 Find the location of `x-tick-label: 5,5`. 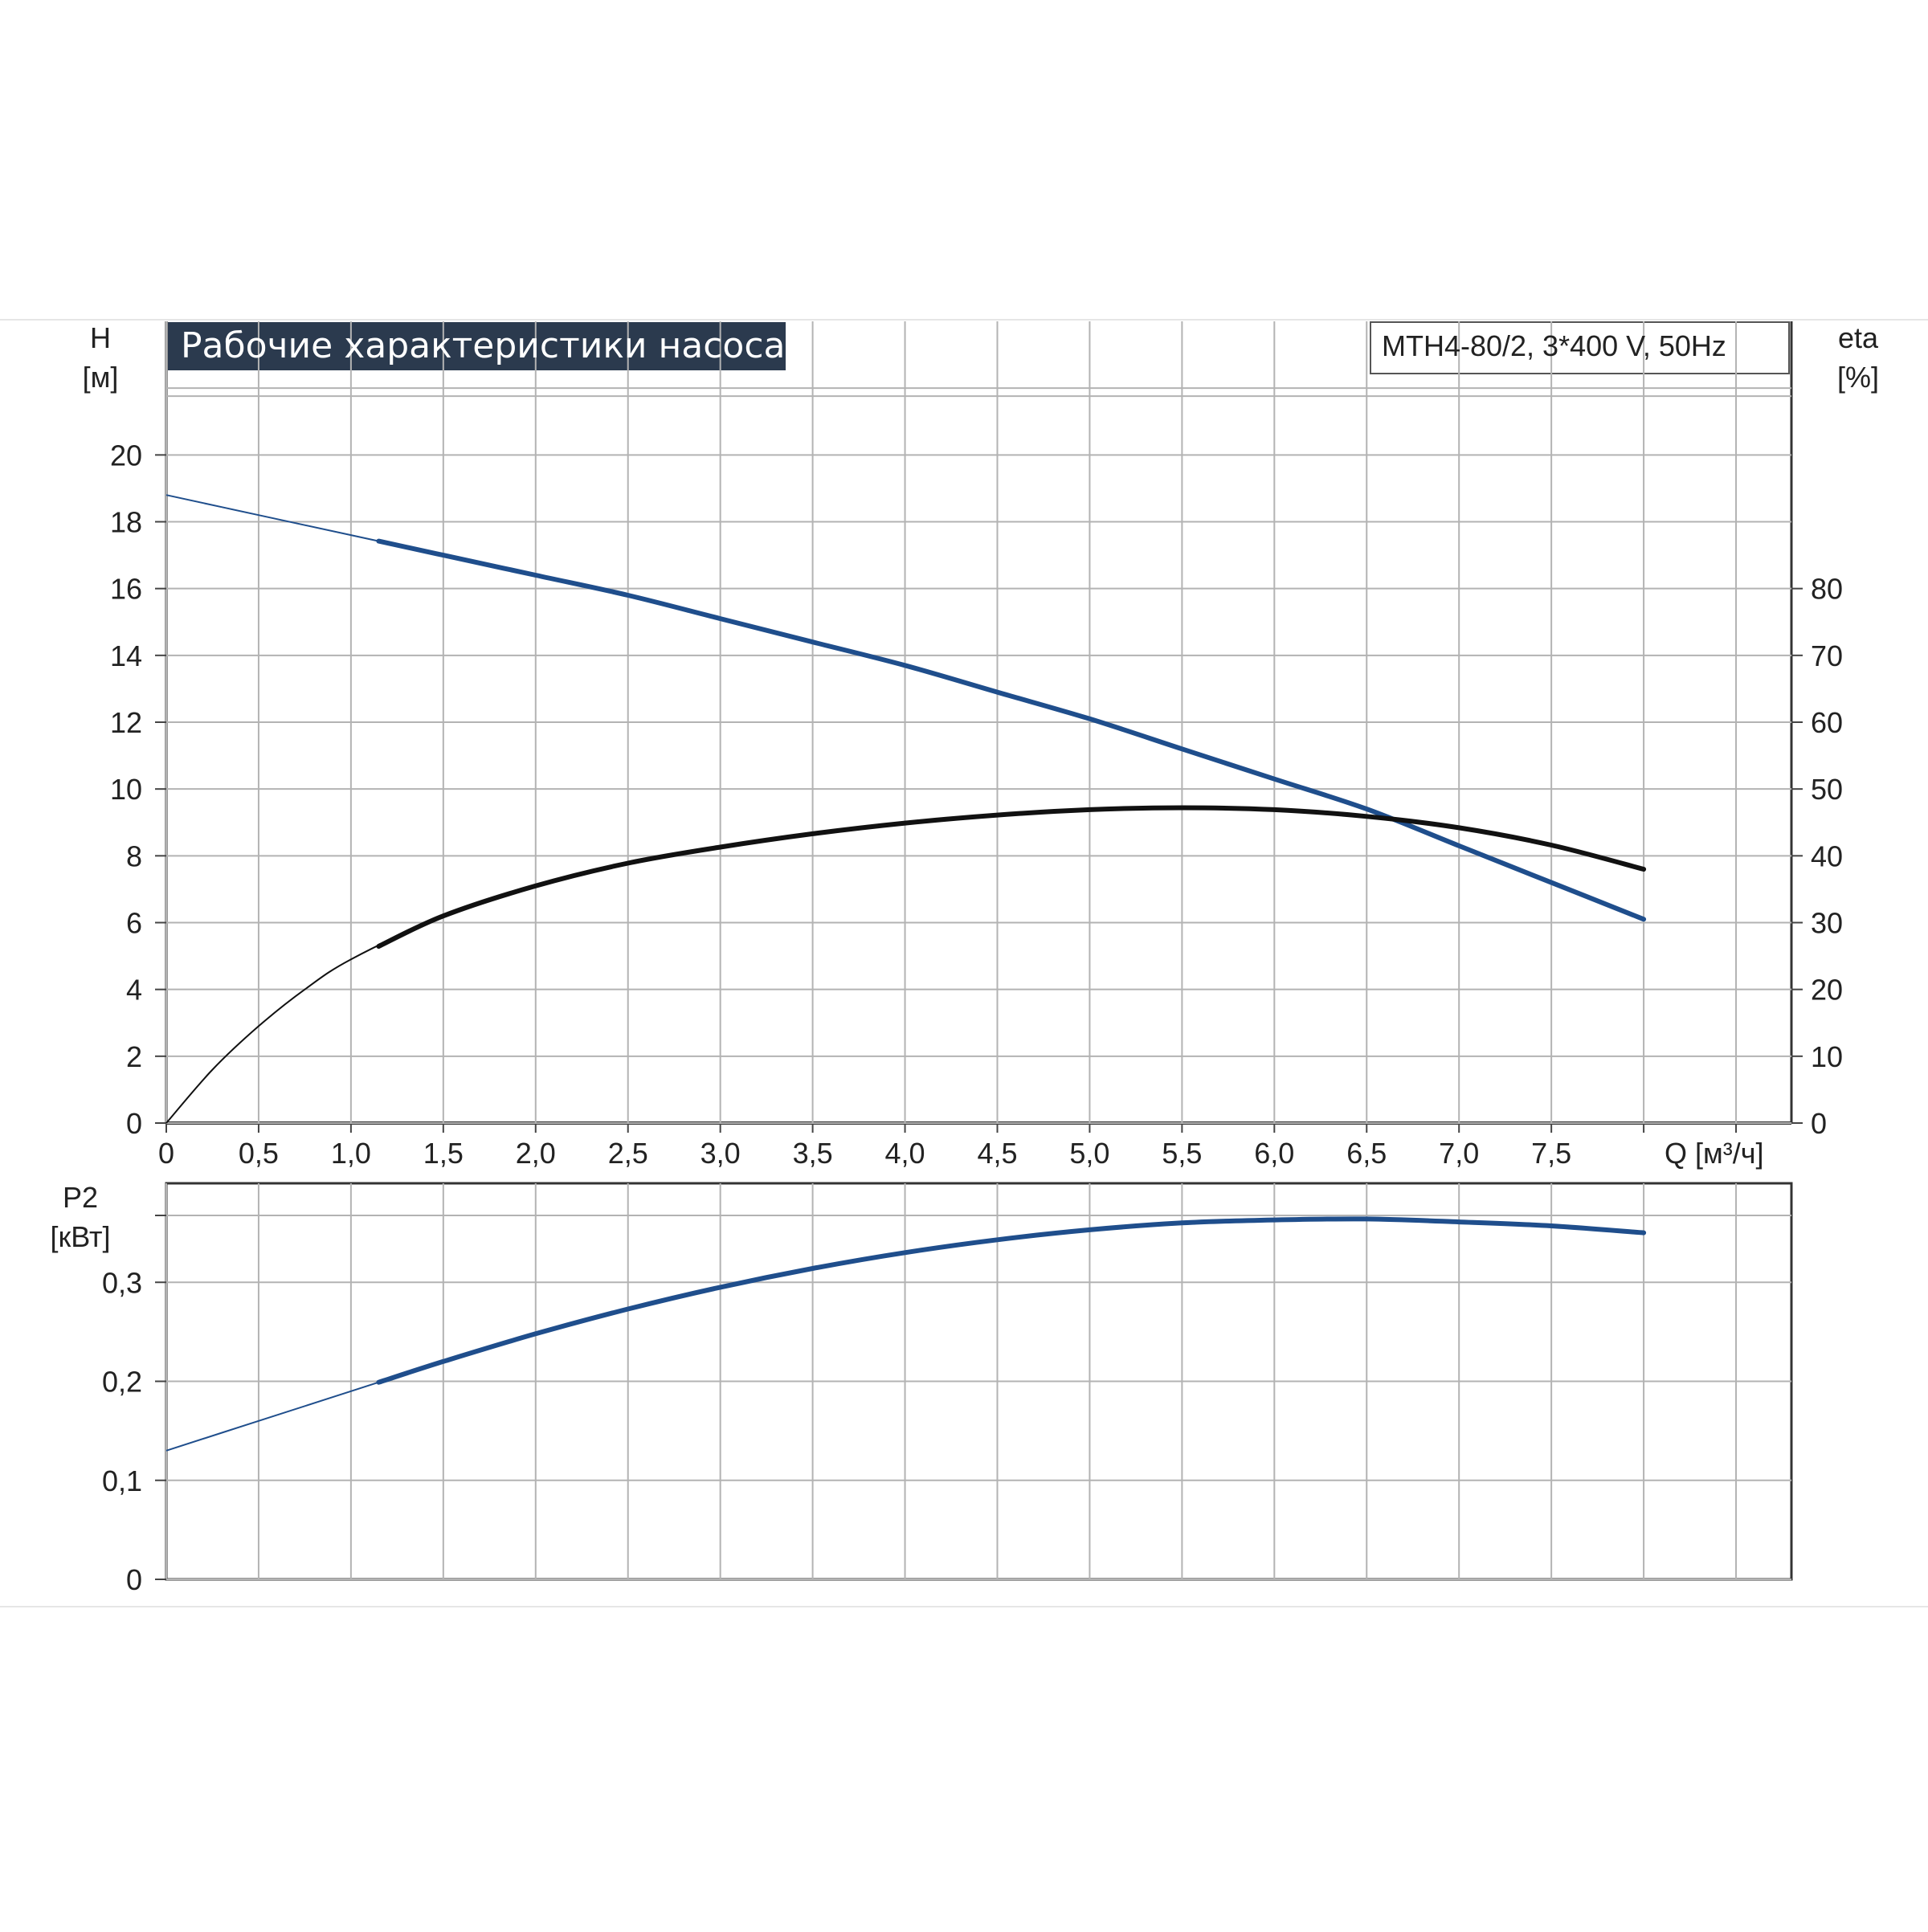

x-tick-label: 5,5 is located at coordinates (1182, 1153).